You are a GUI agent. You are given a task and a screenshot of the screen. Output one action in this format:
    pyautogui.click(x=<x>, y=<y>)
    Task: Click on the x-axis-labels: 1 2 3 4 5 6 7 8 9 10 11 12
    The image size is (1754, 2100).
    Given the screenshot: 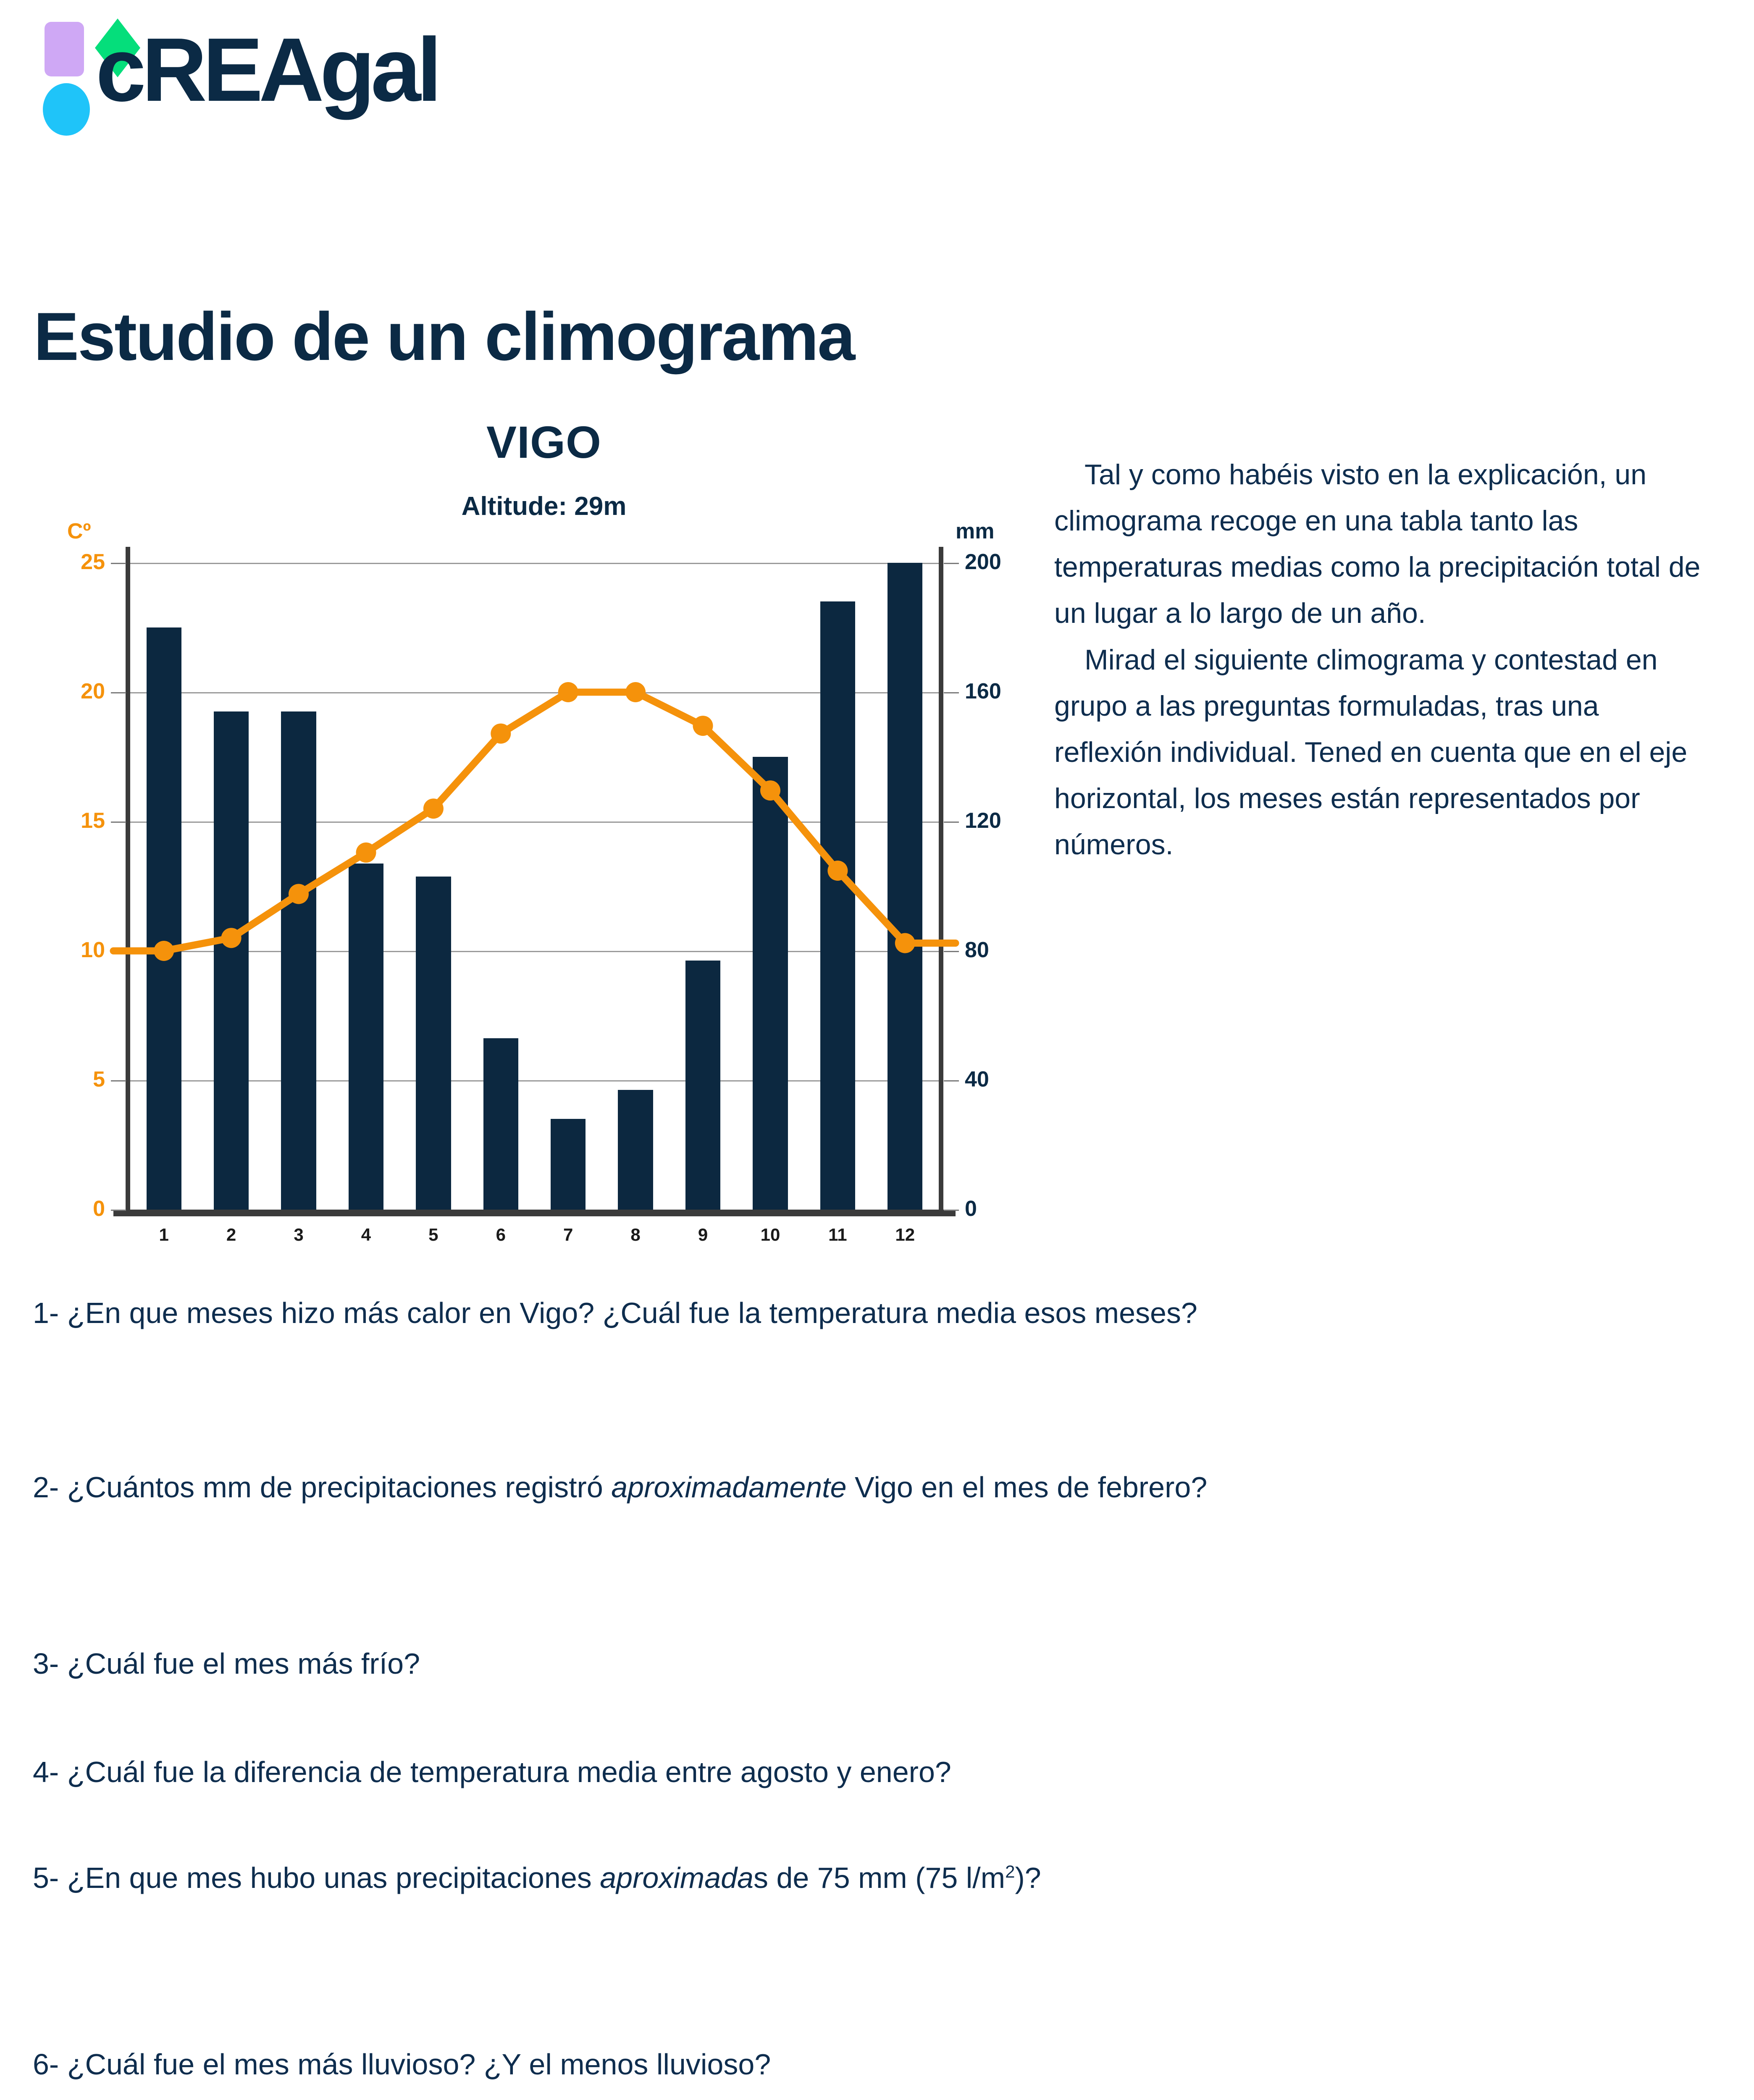 What is the action you would take?
    pyautogui.click(x=534, y=903)
    